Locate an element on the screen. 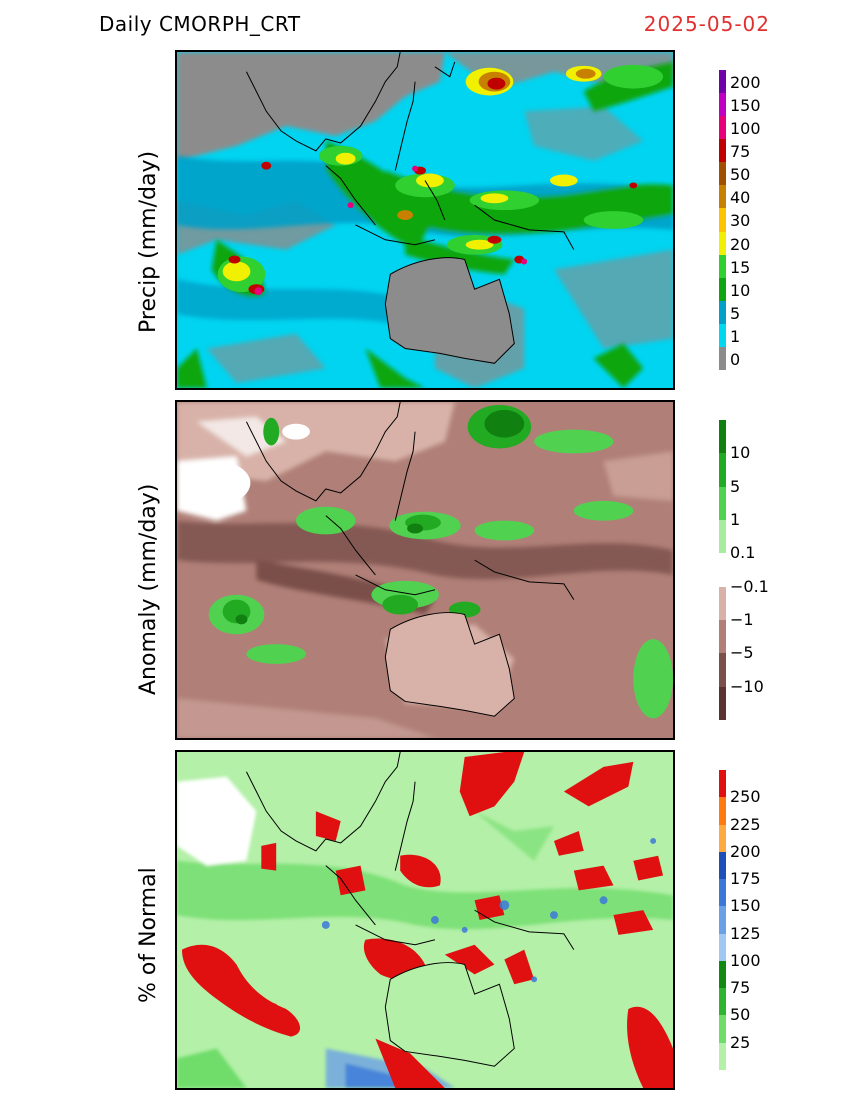  colorbar-tick-label: 25 is located at coordinates (740, 1042).